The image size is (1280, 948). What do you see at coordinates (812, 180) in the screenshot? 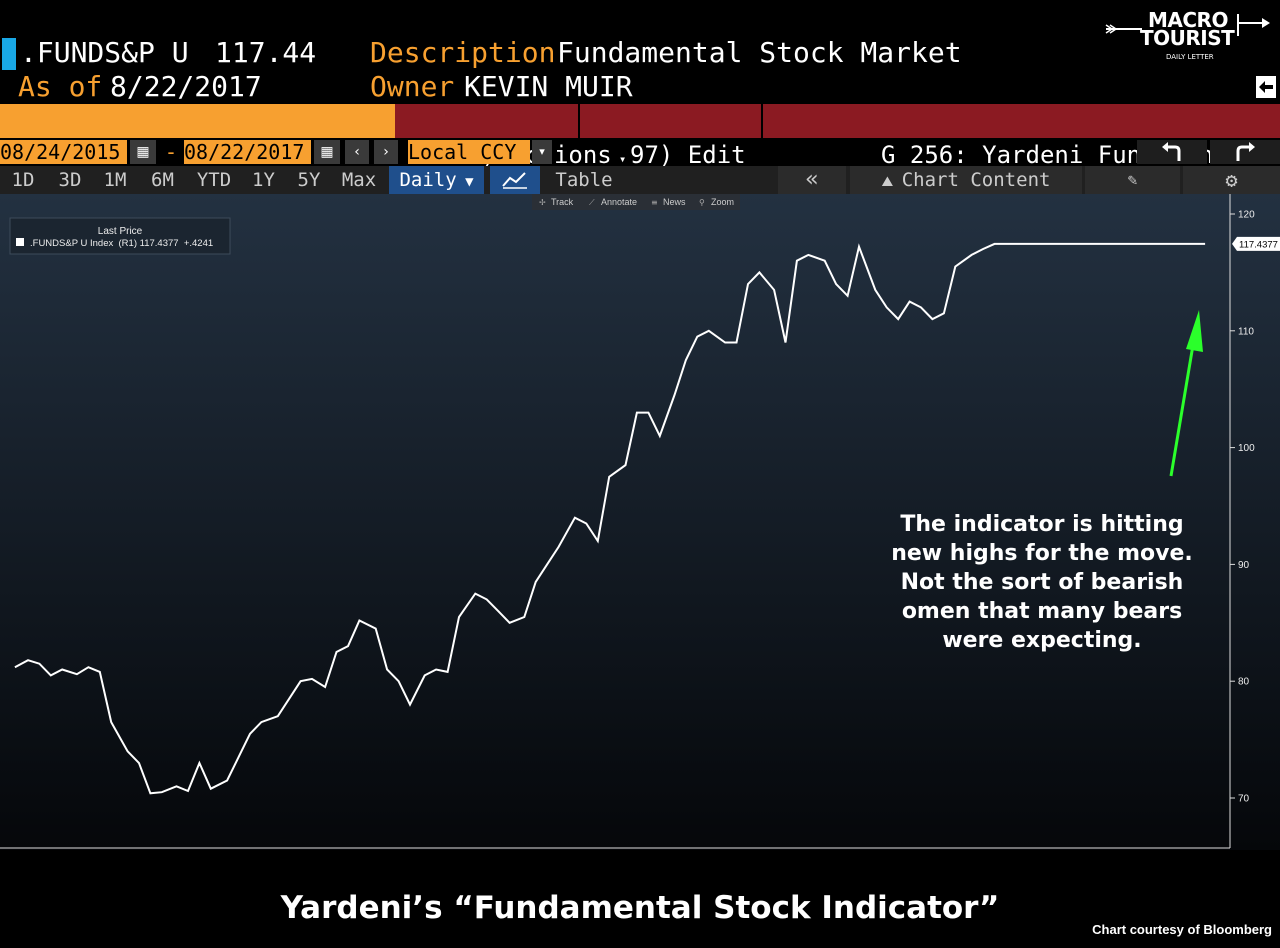
I see `collapse-icon: «` at bounding box center [812, 180].